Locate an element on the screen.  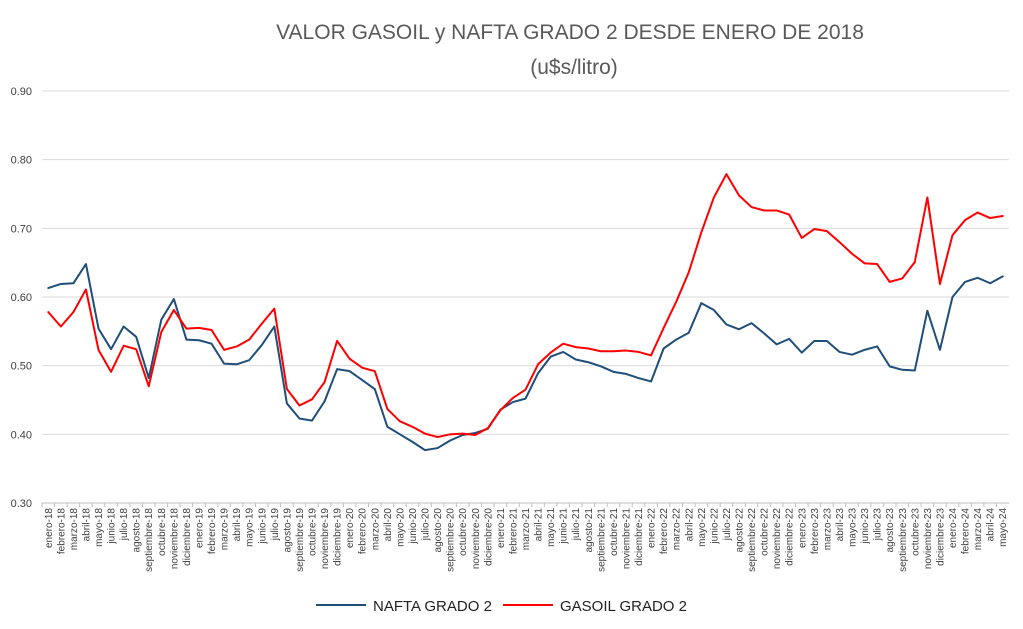
x-tick-label: agosto-22 is located at coordinates (740, 530).